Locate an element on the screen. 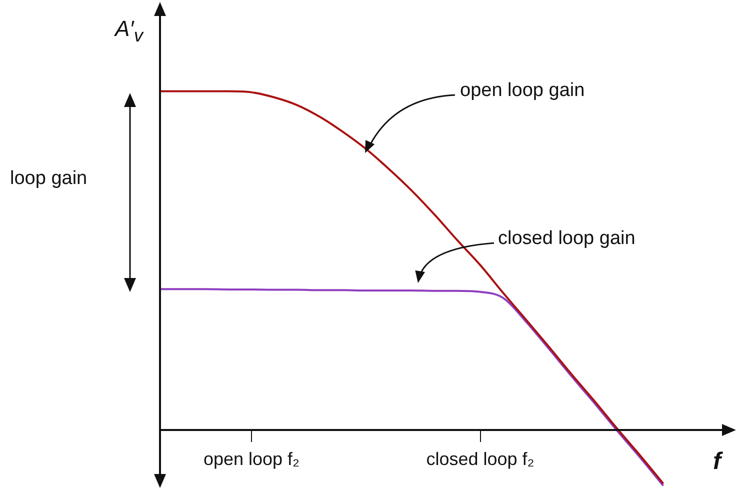 Image resolution: width=738 pixels, height=489 pixels. annotation: closed loop gain is located at coordinates (567, 239).